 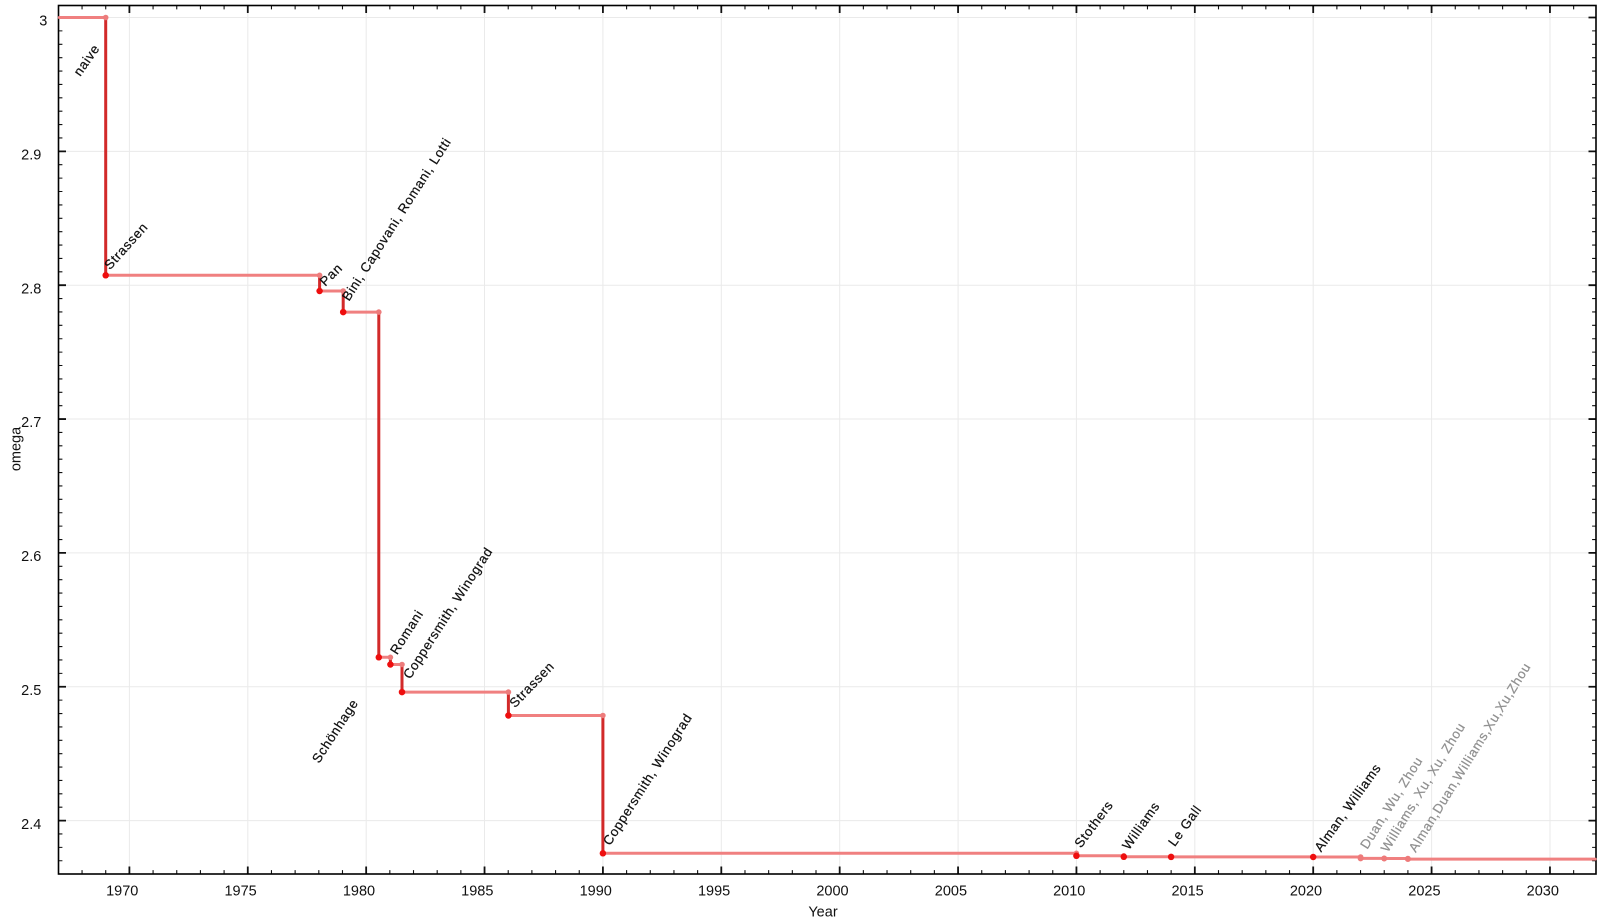 I want to click on svg-text: 2025, so click(x=1424, y=892).